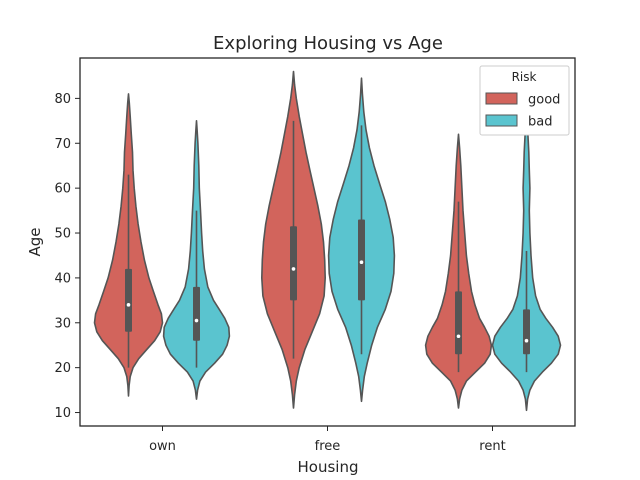  Describe the element at coordinates (540, 122) in the screenshot. I see `legend-label-bad: bad` at that location.